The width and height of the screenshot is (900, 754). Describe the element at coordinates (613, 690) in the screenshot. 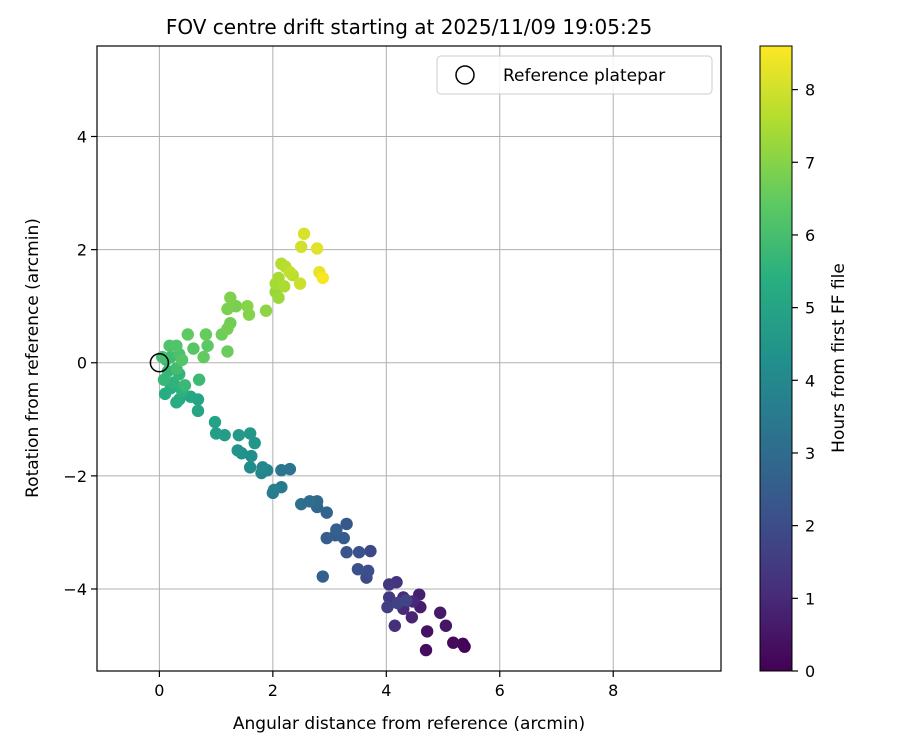

I see `x-tick-label: 8` at that location.